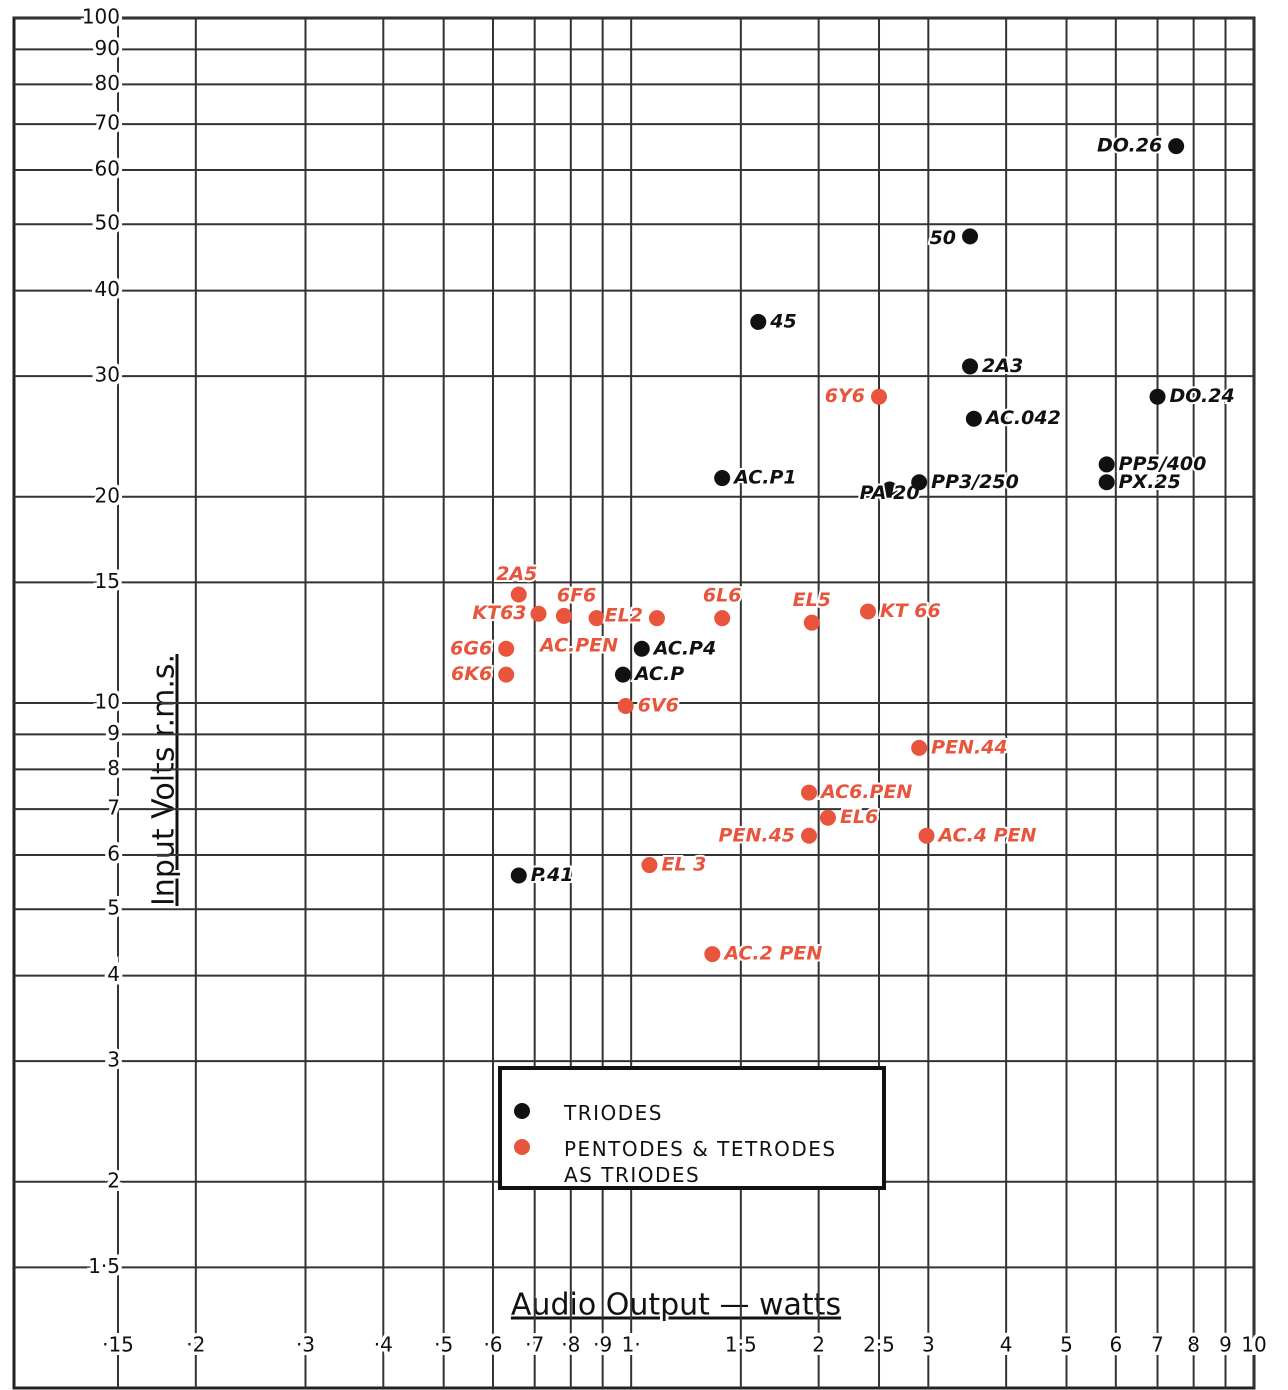  I want to click on y-tick-label: 80, so click(107, 83).